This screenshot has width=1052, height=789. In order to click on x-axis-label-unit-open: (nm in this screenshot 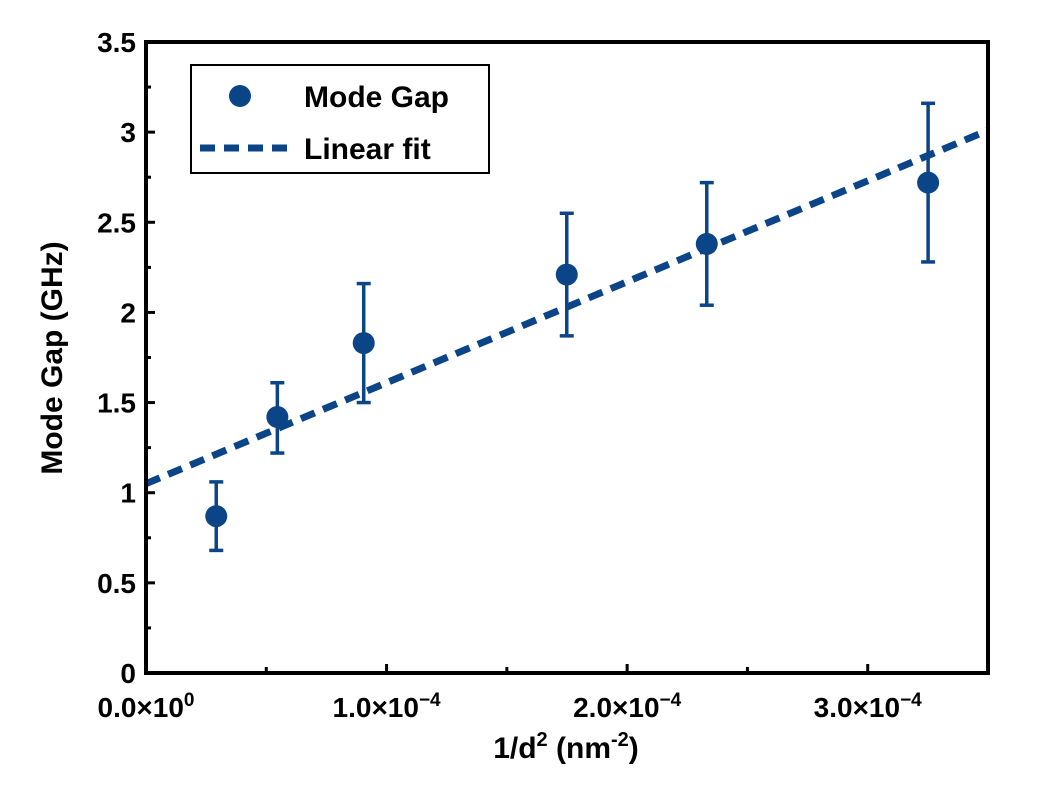, I will do `click(579, 748)`.